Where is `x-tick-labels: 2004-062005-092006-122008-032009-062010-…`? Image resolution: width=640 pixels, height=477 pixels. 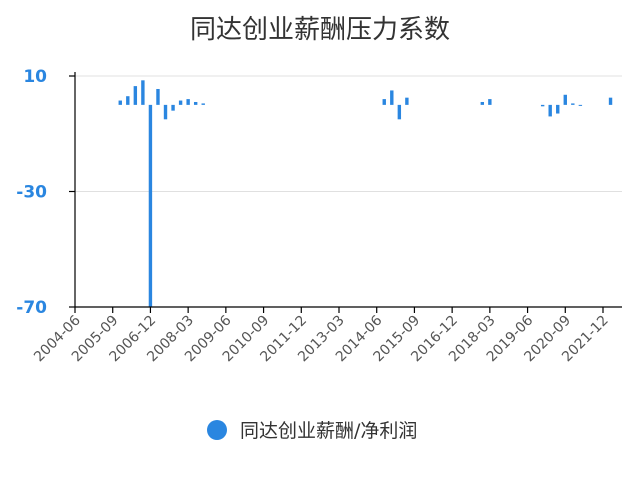 x-tick-labels: 2004-062005-092006-122008-032009-062010-… is located at coordinates (321, 338).